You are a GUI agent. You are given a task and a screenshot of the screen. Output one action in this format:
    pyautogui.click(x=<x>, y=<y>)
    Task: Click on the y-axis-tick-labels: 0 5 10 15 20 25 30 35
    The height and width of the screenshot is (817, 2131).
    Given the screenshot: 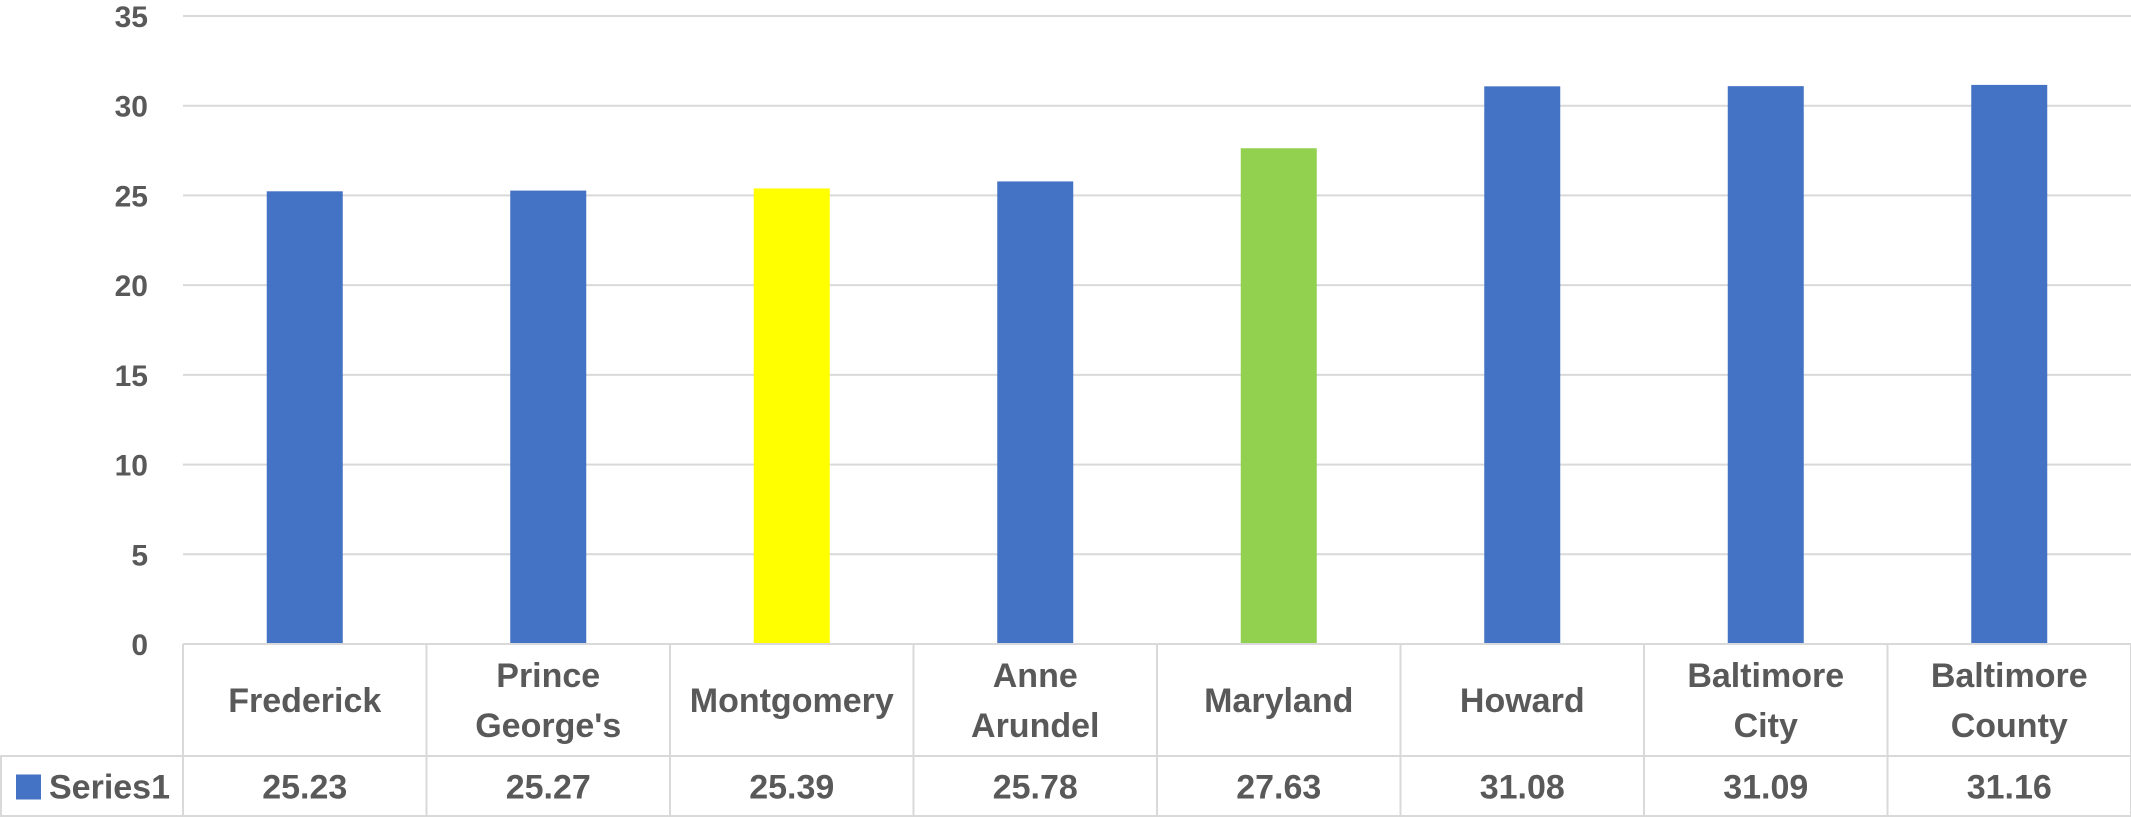 What is the action you would take?
    pyautogui.click(x=131, y=331)
    